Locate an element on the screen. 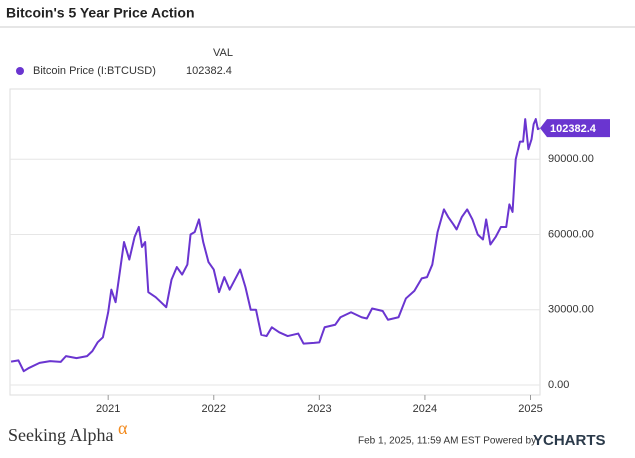  x-tick-label: 2023 is located at coordinates (319, 409).